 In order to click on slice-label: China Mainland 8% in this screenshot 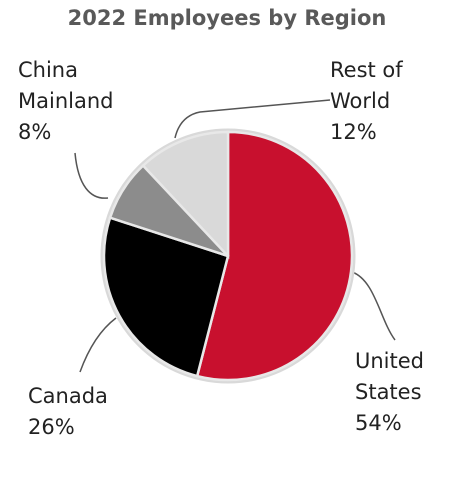, I will do `click(73, 101)`.